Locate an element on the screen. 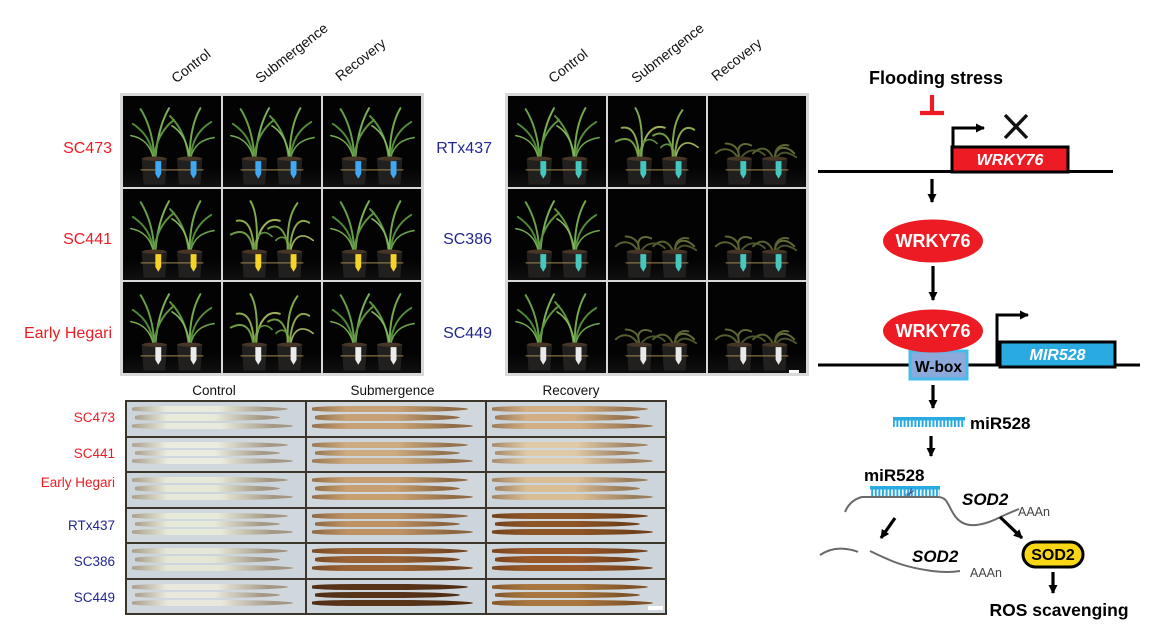 The width and height of the screenshot is (1150, 626). blocked-x-icon is located at coordinates (1016, 126).